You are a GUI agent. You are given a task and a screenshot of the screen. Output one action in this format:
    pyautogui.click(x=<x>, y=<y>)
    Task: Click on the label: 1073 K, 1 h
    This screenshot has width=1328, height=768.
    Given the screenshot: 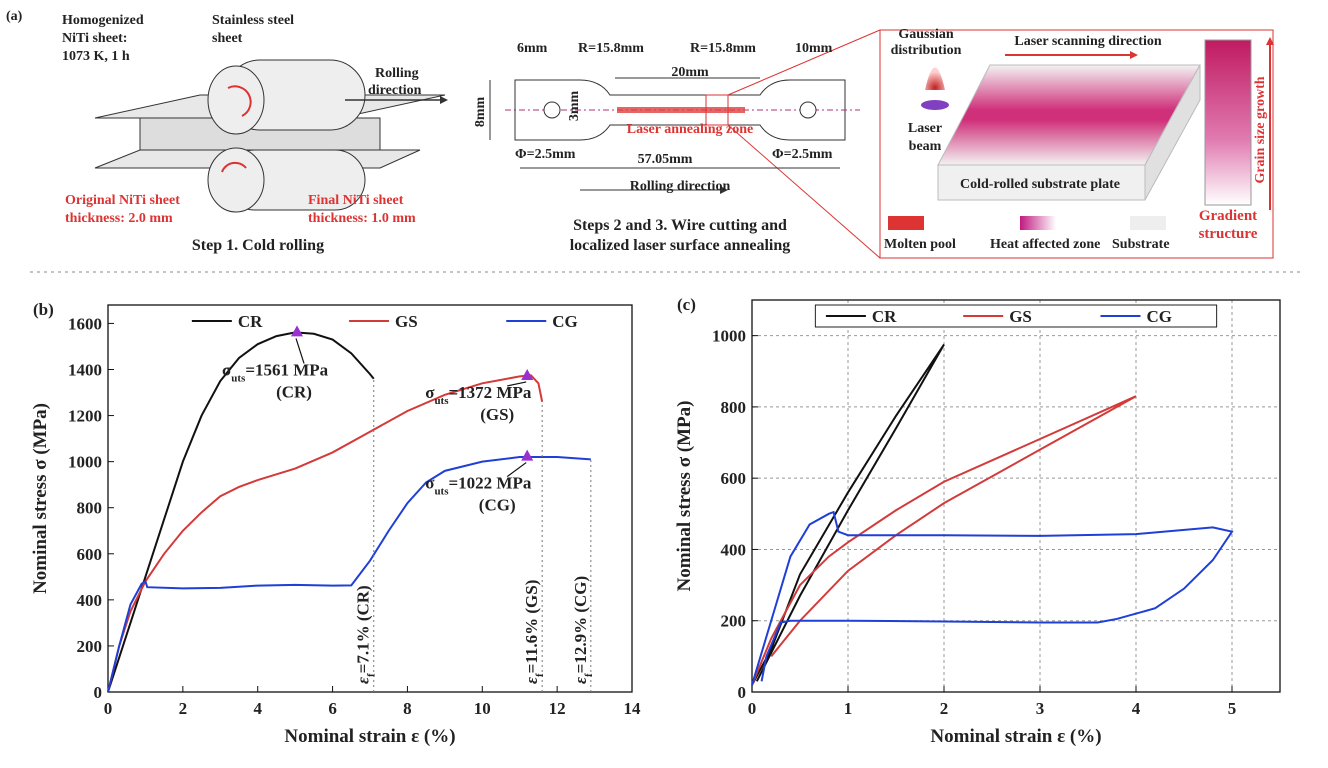 What is the action you would take?
    pyautogui.click(x=96, y=56)
    